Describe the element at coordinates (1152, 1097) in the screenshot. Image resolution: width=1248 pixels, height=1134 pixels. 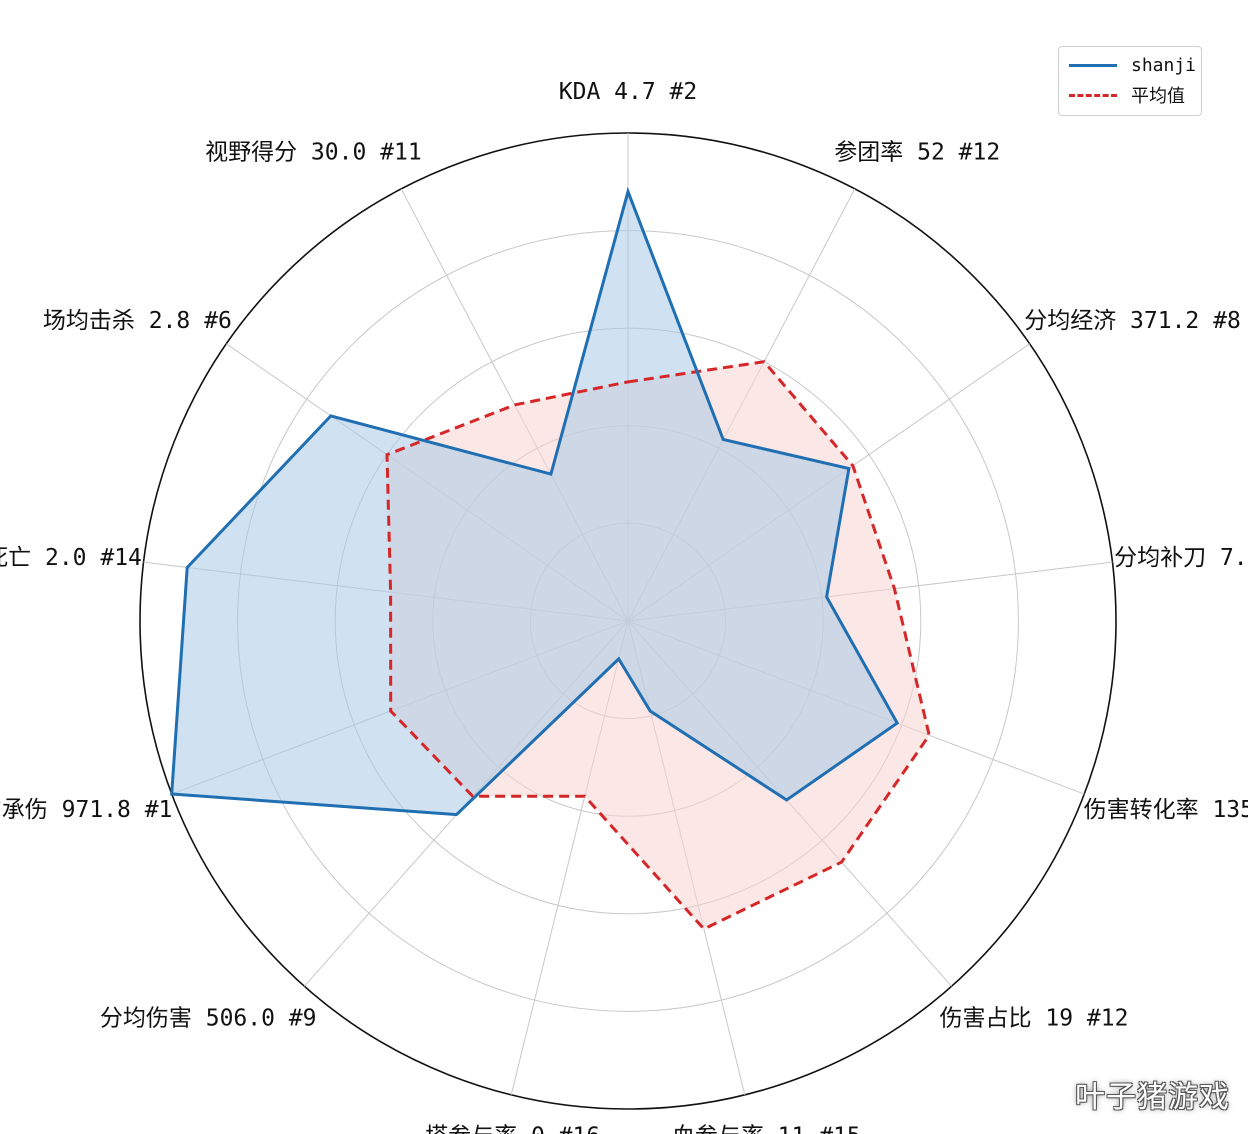
I see `watermark: 叶子猪游戏` at that location.